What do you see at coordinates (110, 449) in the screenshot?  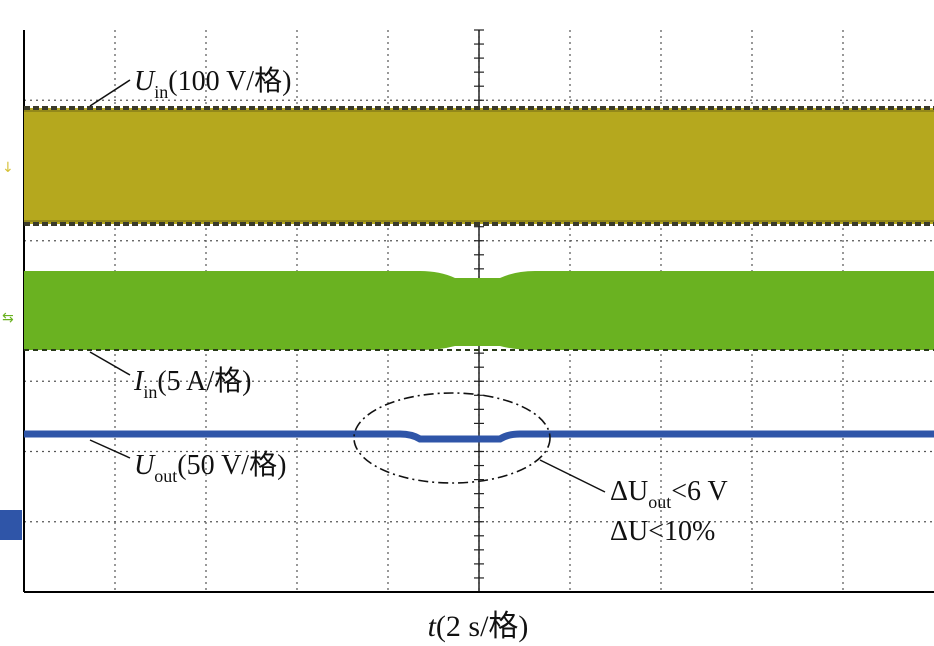 I see `u-out-leader-line` at bounding box center [110, 449].